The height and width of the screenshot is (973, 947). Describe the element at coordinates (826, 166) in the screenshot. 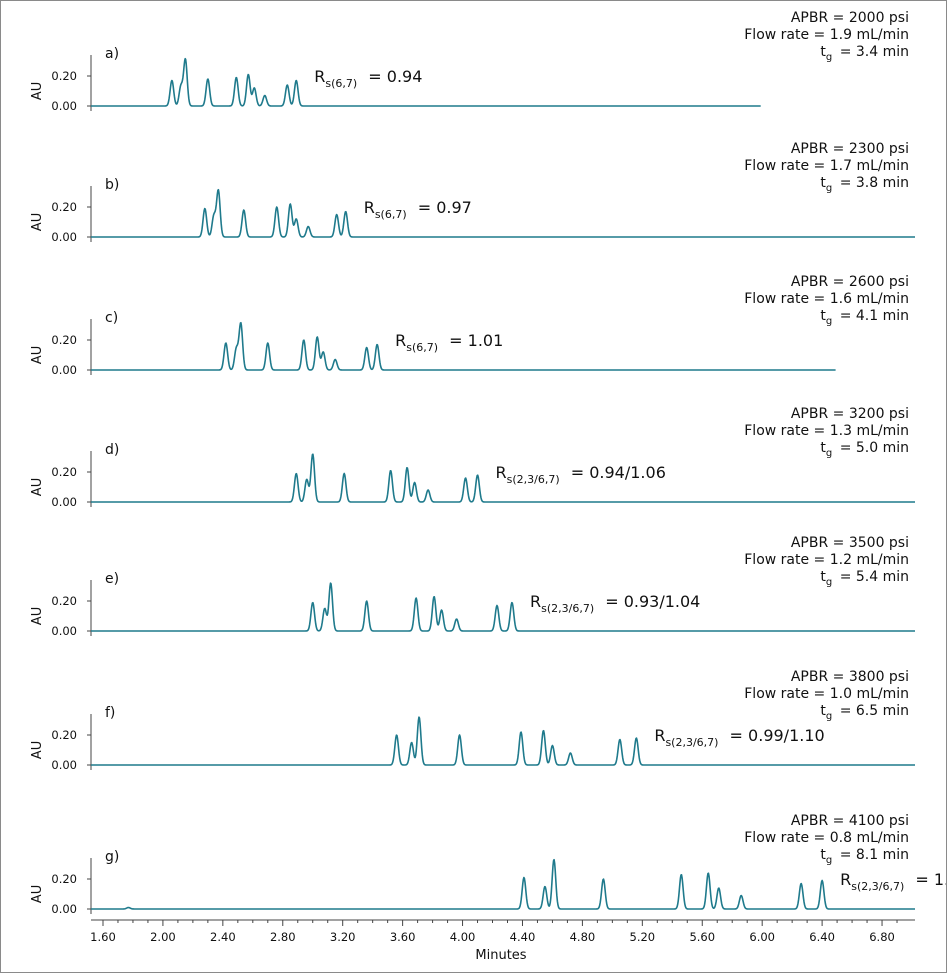

I see `condition-flow-rate: Flow rate = 1.7 mL/min` at that location.